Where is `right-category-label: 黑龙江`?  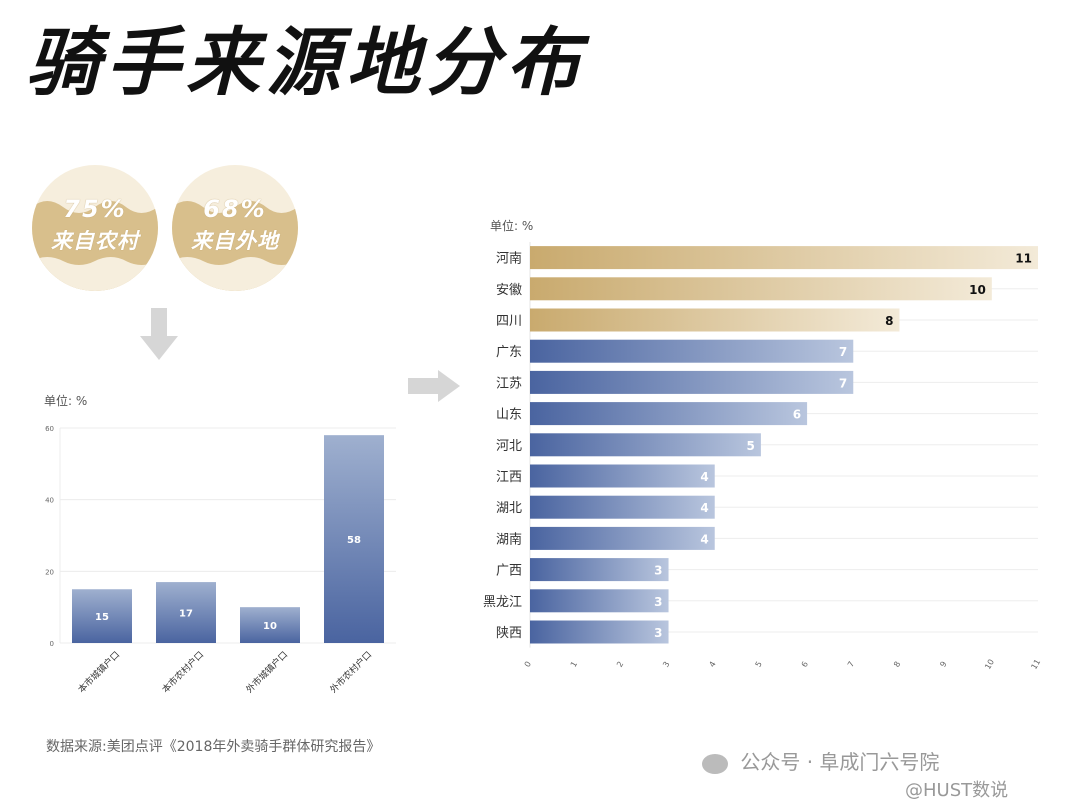
right-category-label: 黑龙江 is located at coordinates (502, 602).